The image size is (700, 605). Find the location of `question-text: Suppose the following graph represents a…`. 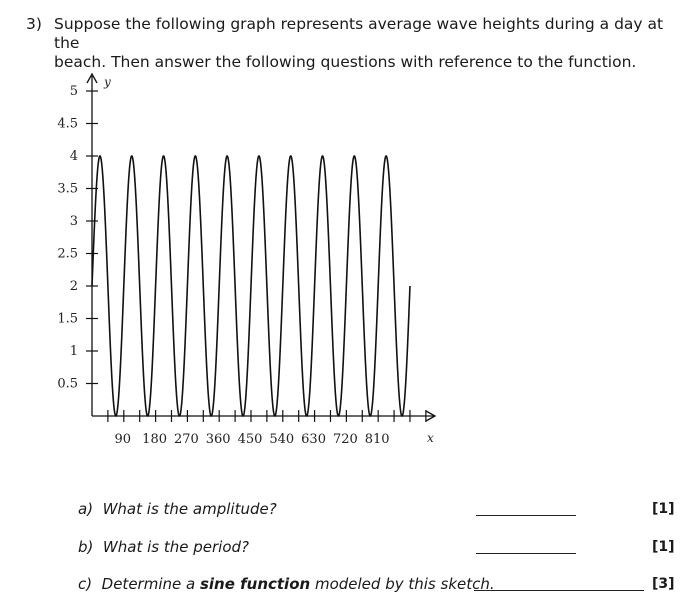

question-text: Suppose the following graph represents a… is located at coordinates (369, 43).